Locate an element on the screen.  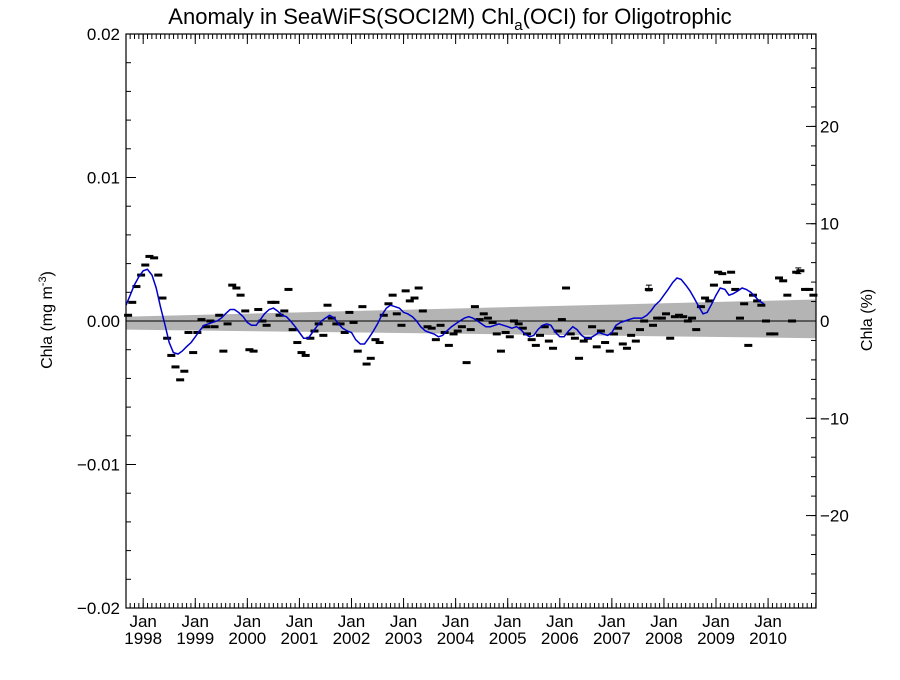
x-tick-year-label: 2010 is located at coordinates (768, 638).